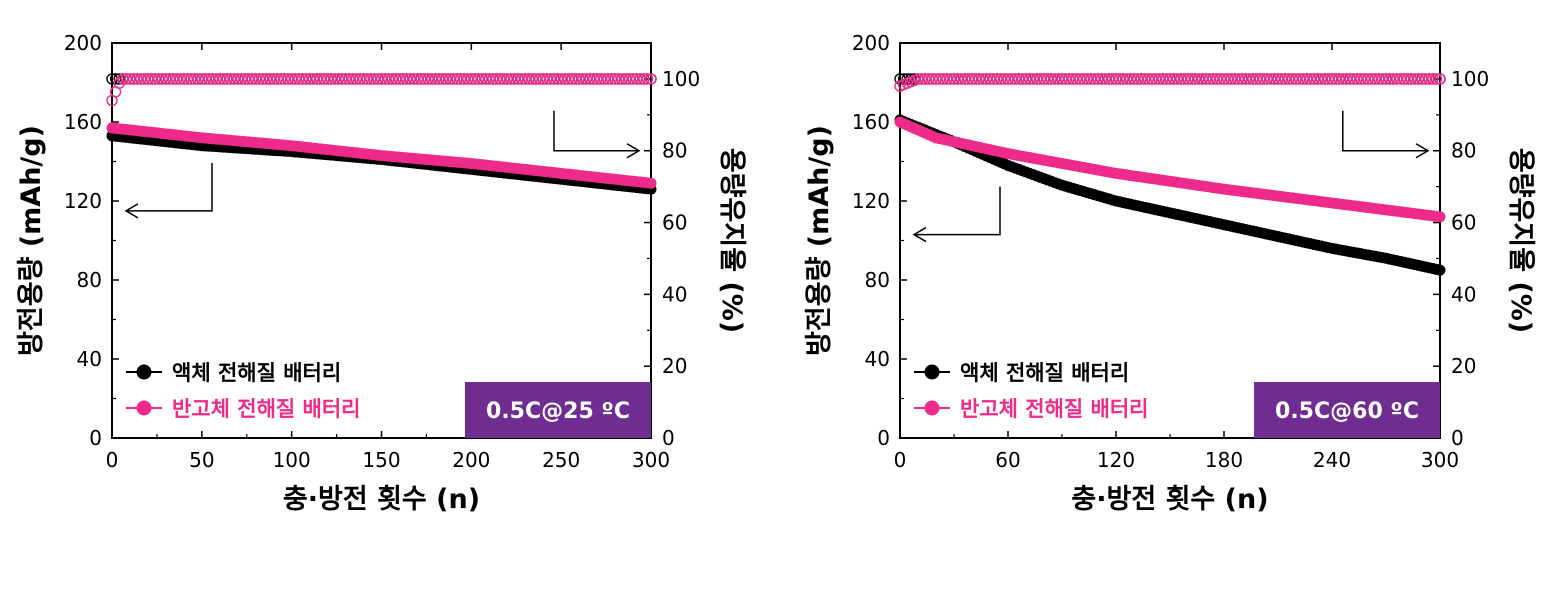 This screenshot has height=597, width=1551. What do you see at coordinates (674, 366) in the screenshot?
I see `y2-tick-label: 20` at bounding box center [674, 366].